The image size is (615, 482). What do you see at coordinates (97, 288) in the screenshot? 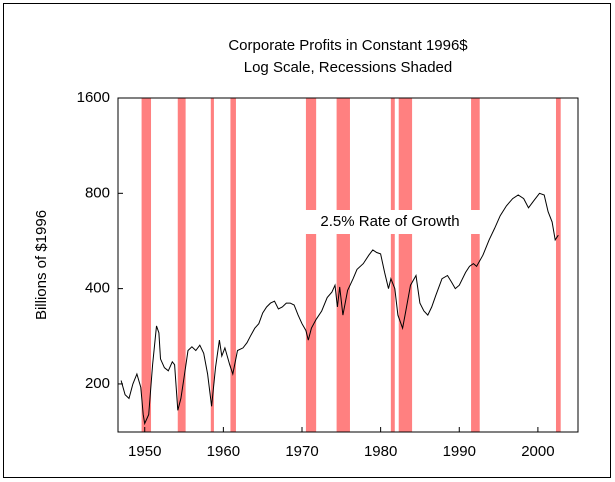
I see `y-tick-label: 400` at bounding box center [97, 288].